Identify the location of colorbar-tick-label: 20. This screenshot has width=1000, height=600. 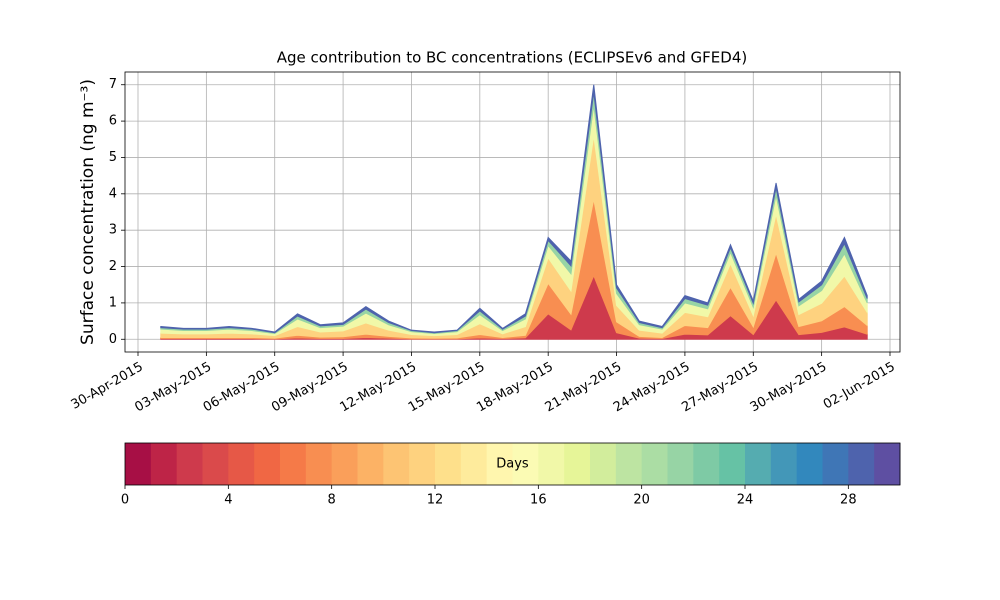
(641, 500).